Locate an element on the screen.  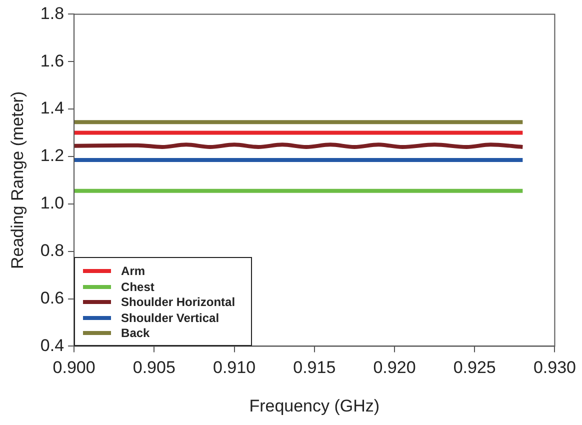
legend-label: Arm is located at coordinates (133, 271).